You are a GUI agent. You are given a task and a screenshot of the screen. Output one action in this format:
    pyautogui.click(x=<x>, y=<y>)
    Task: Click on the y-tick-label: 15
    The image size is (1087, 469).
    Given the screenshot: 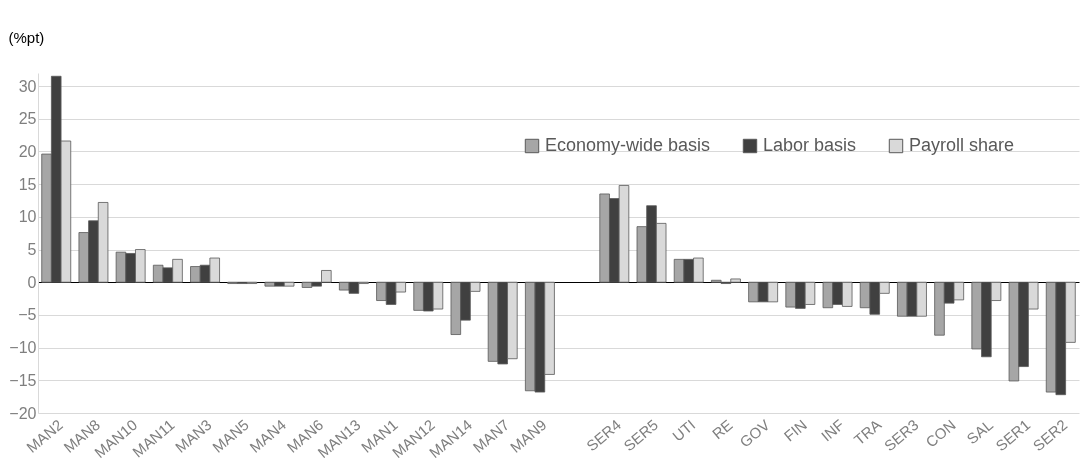 What is the action you would take?
    pyautogui.click(x=27, y=184)
    